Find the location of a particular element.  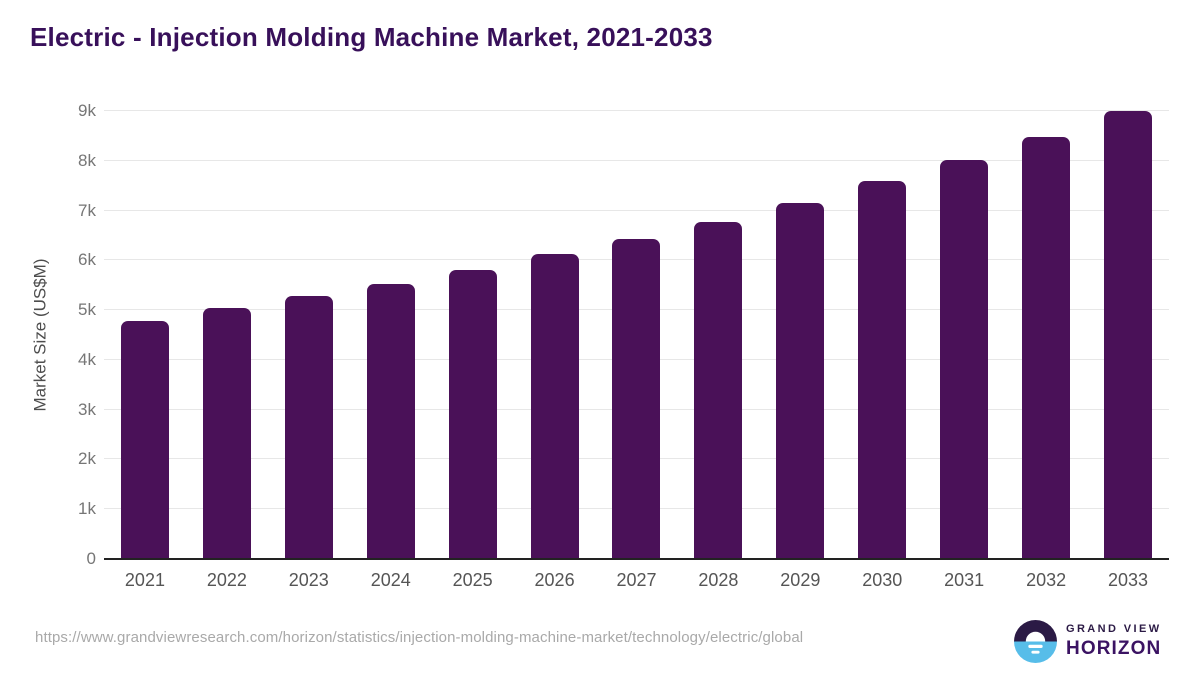

x-tick-label-2027: 2027 is located at coordinates (636, 580).